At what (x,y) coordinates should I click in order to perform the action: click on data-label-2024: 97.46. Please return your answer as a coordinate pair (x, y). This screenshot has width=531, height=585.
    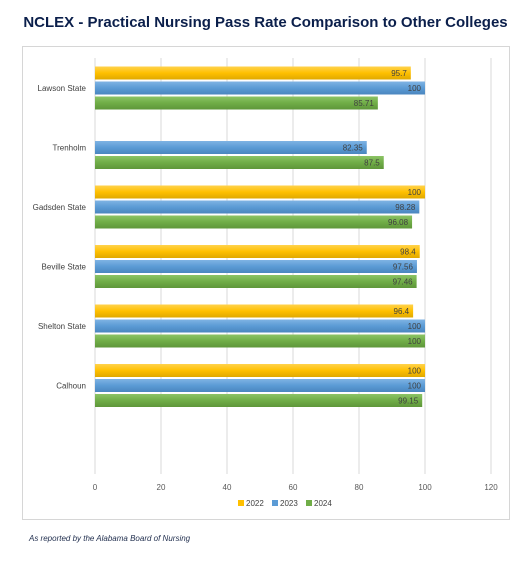
    Looking at the image, I should click on (403, 282).